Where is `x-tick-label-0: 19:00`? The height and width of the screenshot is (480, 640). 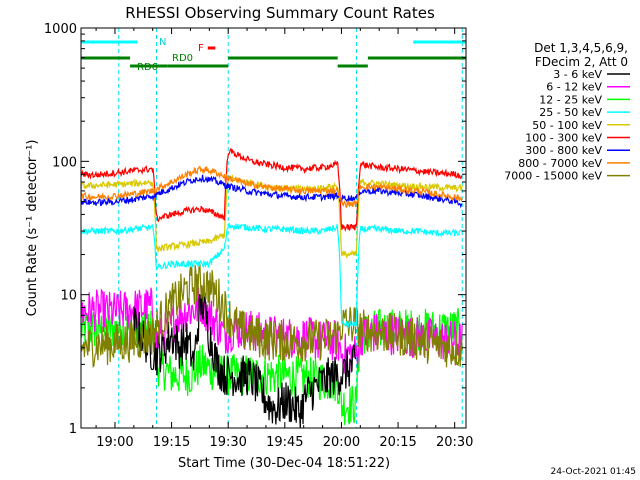 x-tick-label-0: 19:00 is located at coordinates (114, 442).